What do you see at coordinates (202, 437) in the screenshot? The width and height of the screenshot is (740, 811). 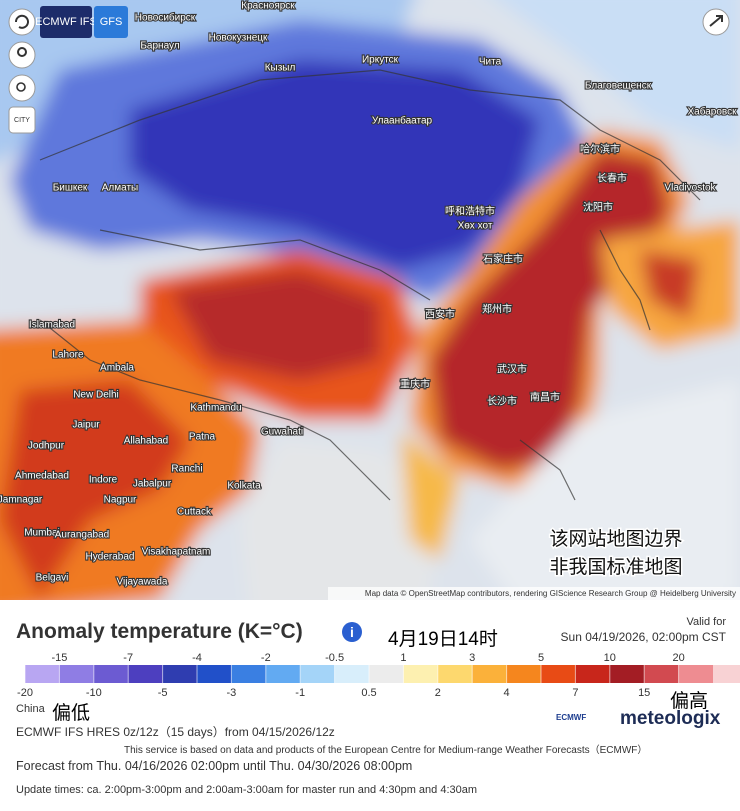 I see `place-label: Patna` at bounding box center [202, 437].